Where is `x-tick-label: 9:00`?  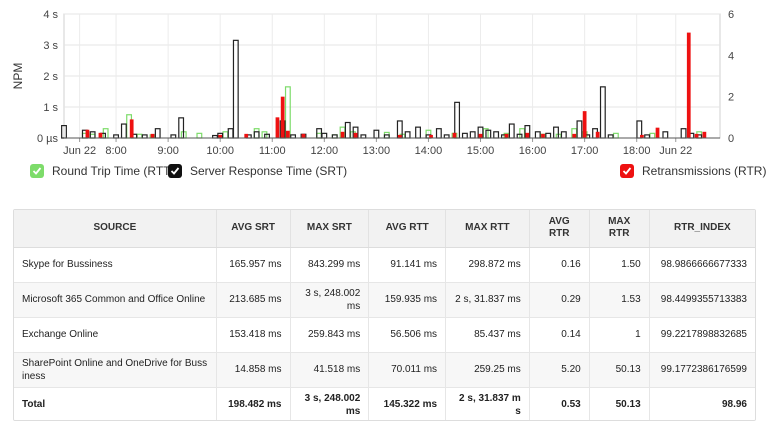 x-tick-label: 9:00 is located at coordinates (167, 151).